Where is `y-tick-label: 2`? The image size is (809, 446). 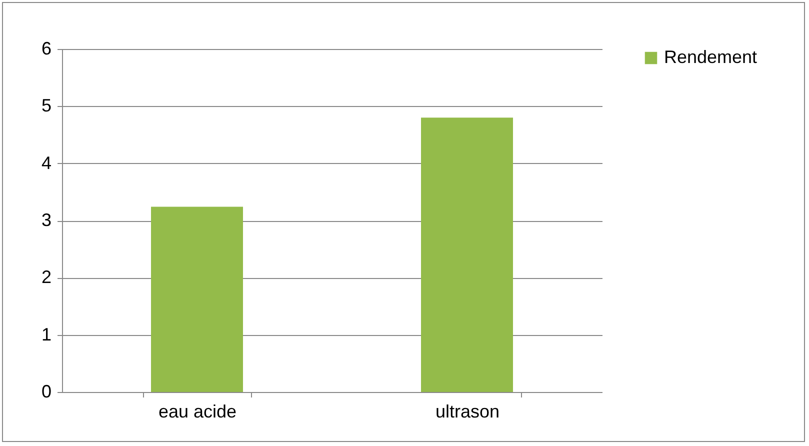
y-tick-label: 2 is located at coordinates (46, 277).